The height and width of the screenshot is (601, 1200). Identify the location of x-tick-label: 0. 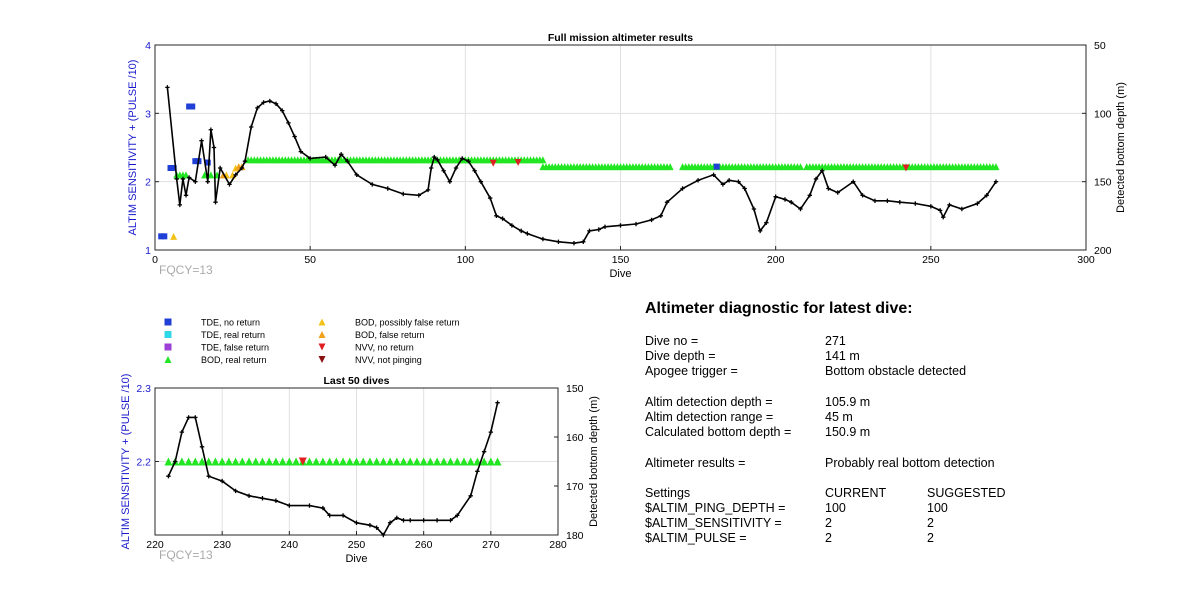
(155, 260).